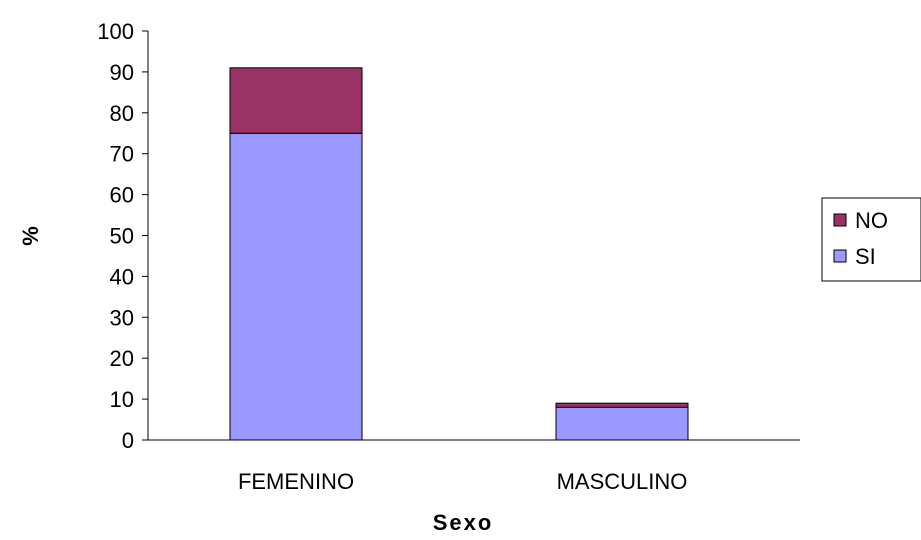  What do you see at coordinates (840, 256) in the screenshot?
I see `legend-swatch-si` at bounding box center [840, 256].